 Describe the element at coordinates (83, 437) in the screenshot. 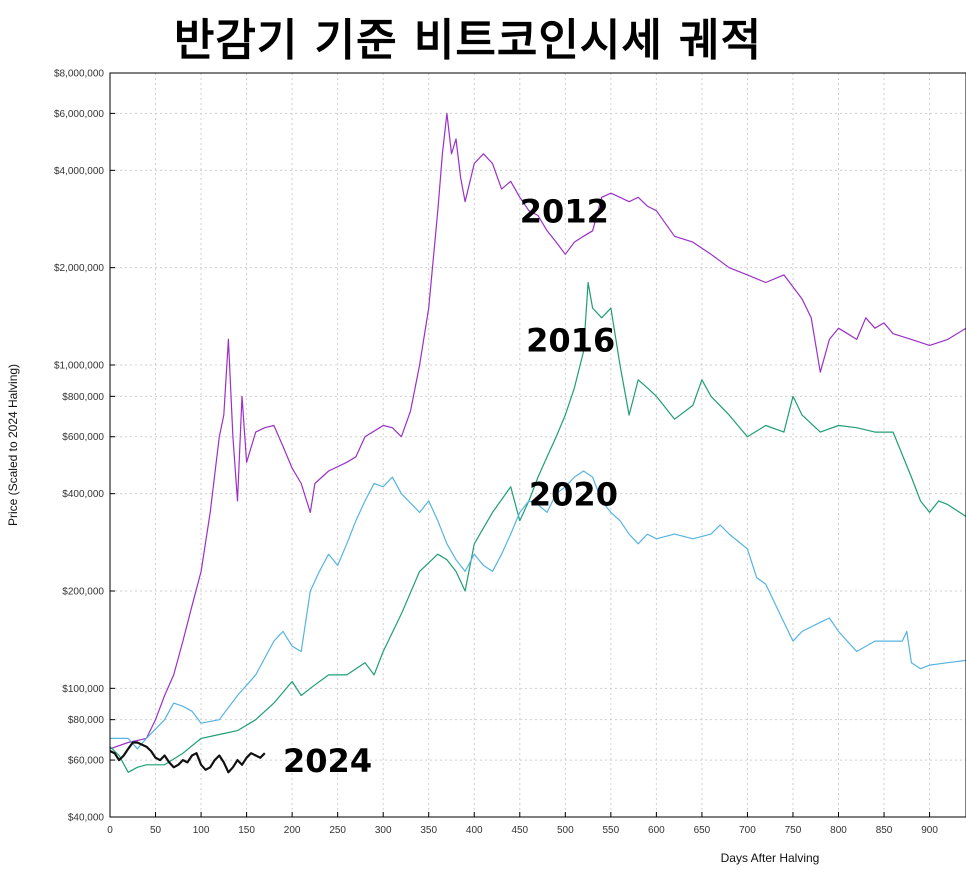

I see `y-tick-label: $600,000` at that location.